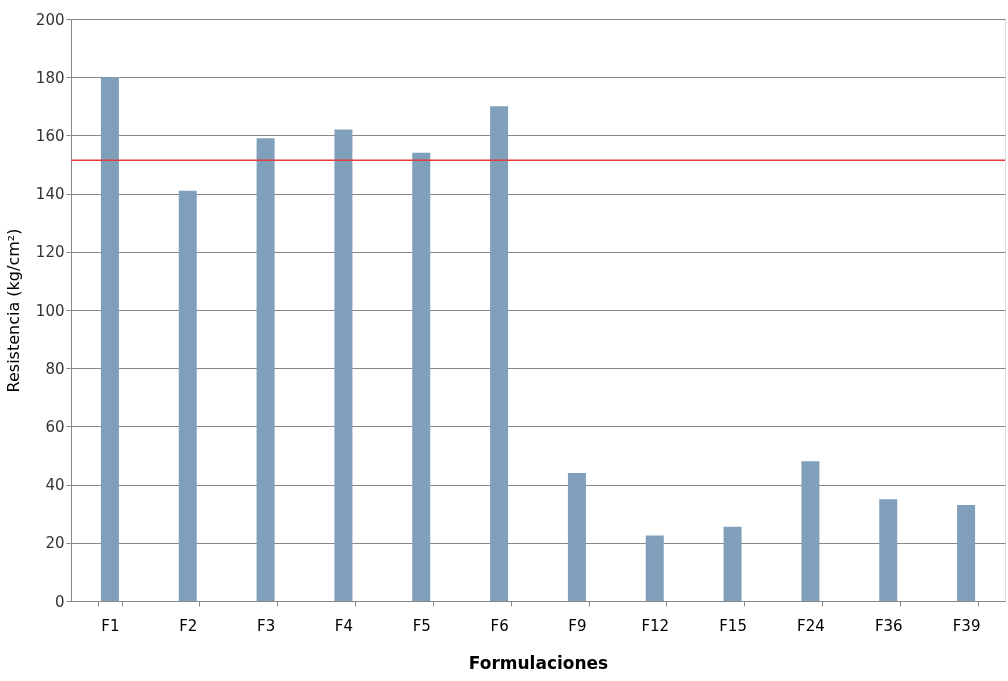 The width and height of the screenshot is (1008, 681). Describe the element at coordinates (110, 625) in the screenshot. I see `x-tick-label: F1` at that location.